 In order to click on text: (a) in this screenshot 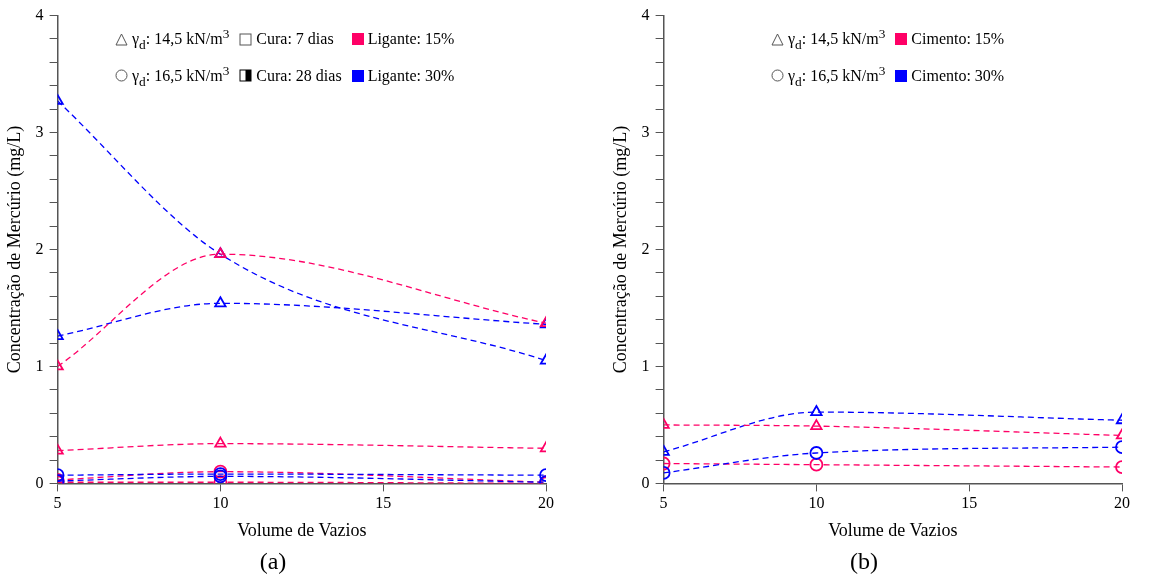, I will do `click(273, 560)`.